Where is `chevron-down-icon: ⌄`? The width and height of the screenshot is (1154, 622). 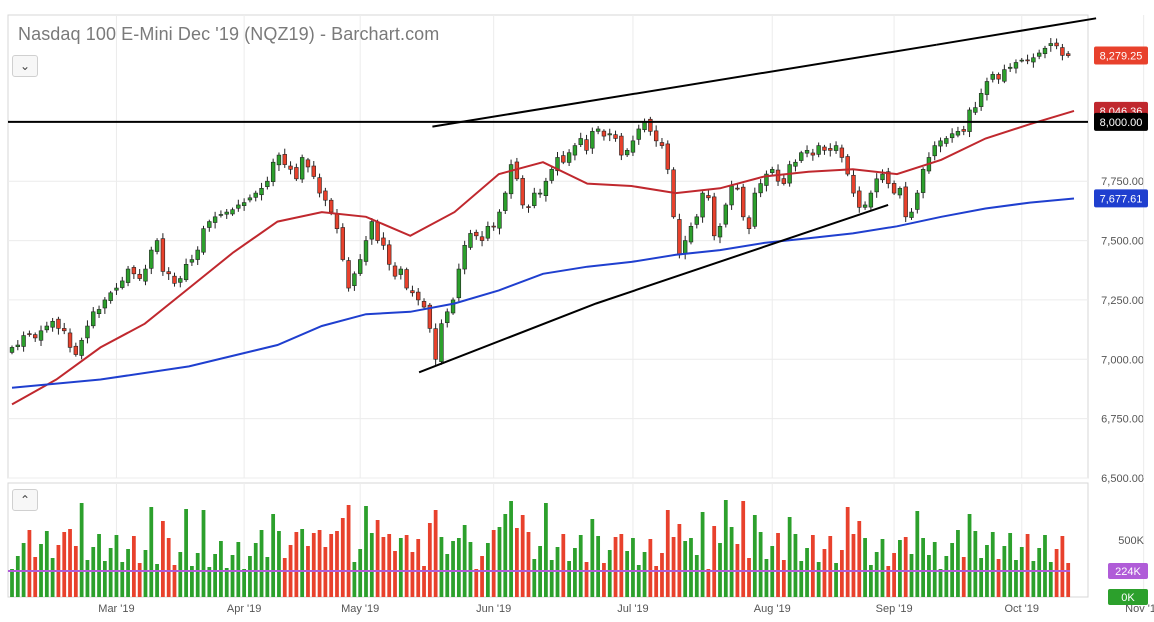
chevron-down-icon: ⌄ is located at coordinates (25, 66).